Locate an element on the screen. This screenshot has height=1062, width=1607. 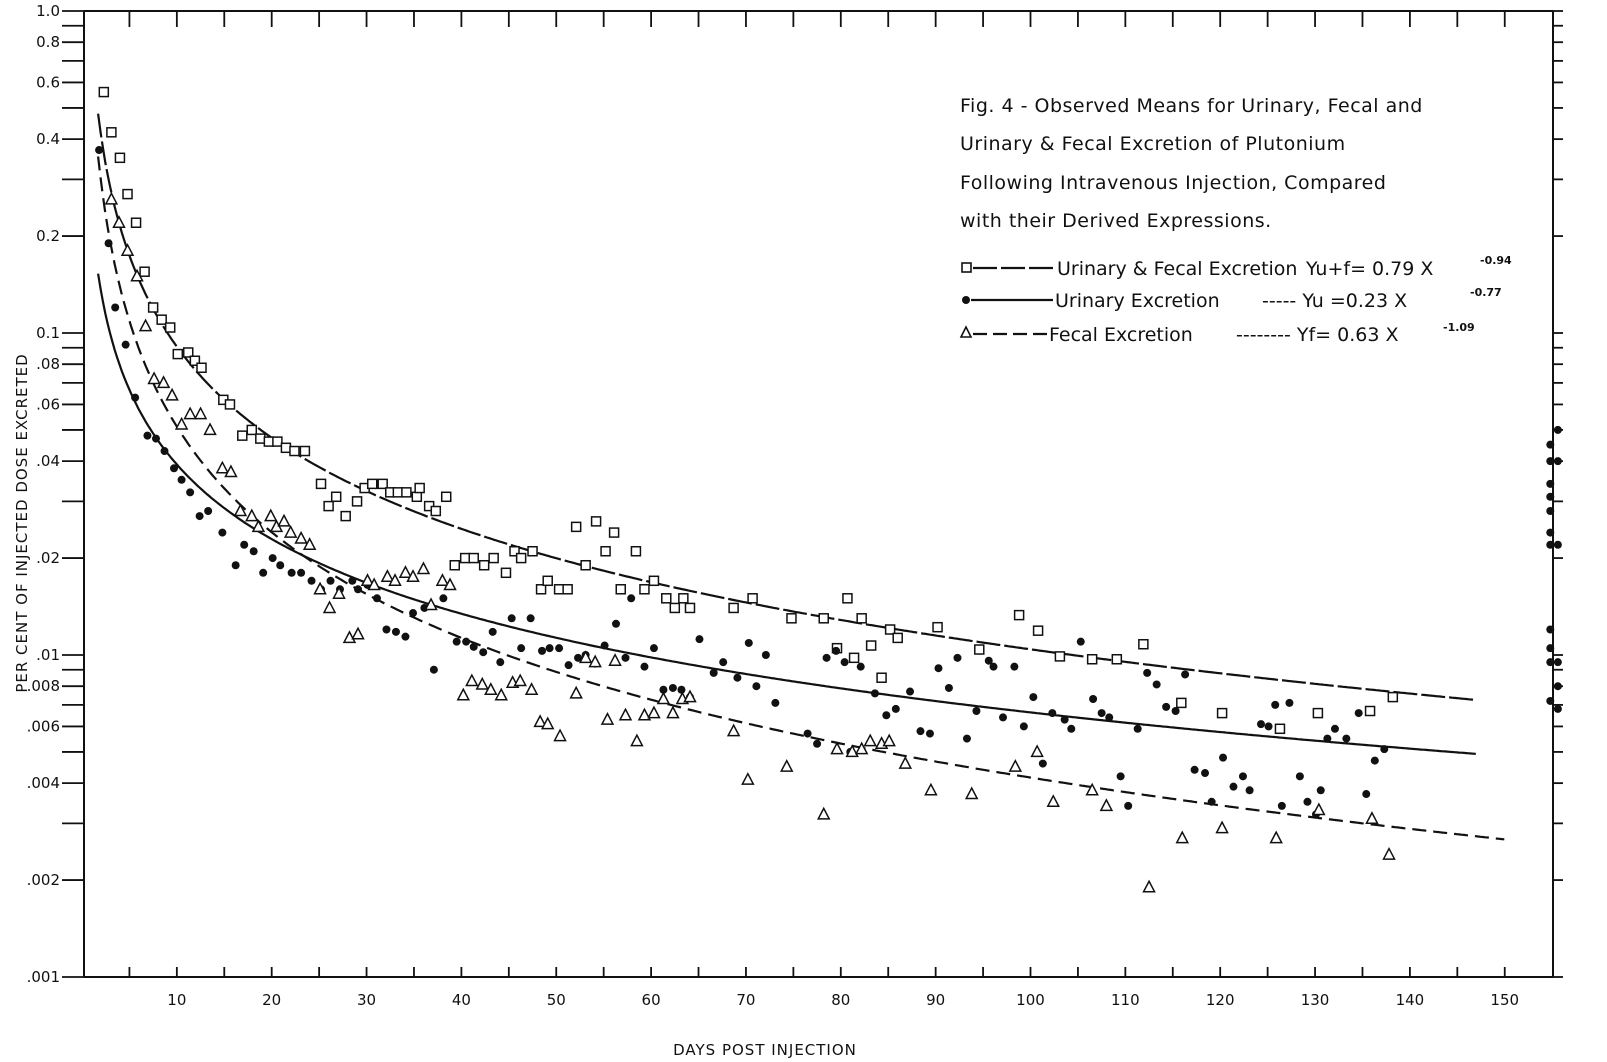
triangle-marker-icon is located at coordinates (966, 331).